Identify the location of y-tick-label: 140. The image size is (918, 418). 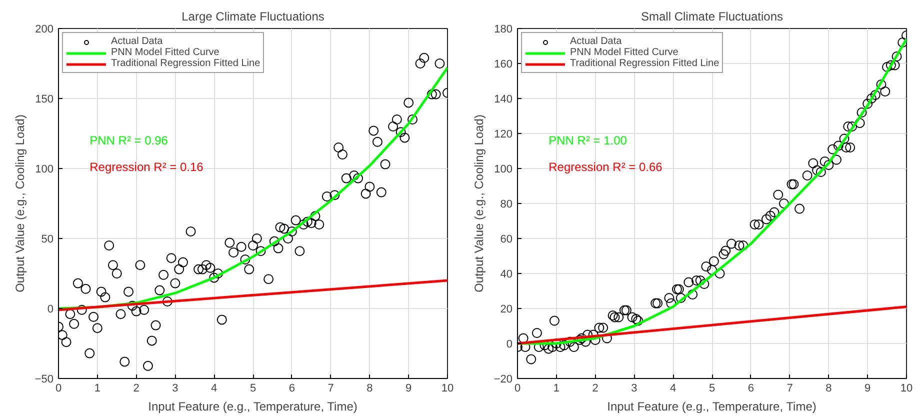
(503, 100).